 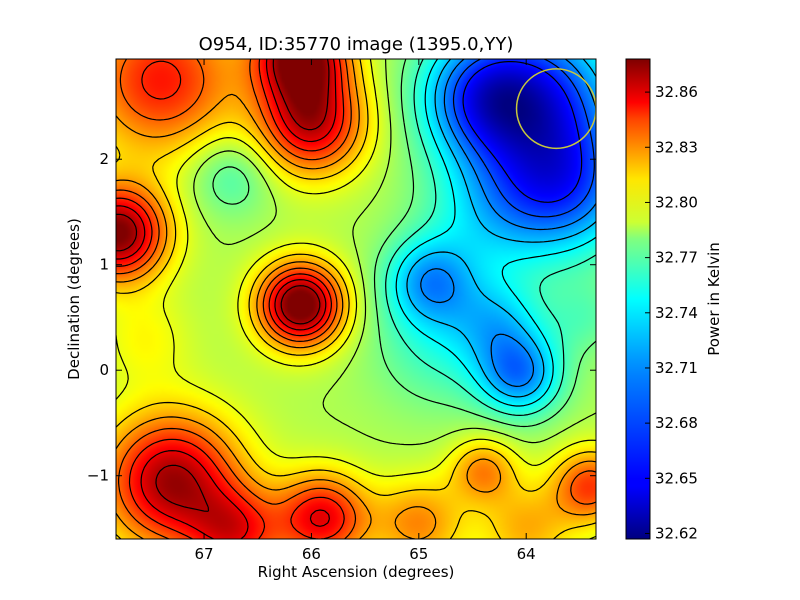 I want to click on colorbar-tick-label: 32.68, so click(x=676, y=423).